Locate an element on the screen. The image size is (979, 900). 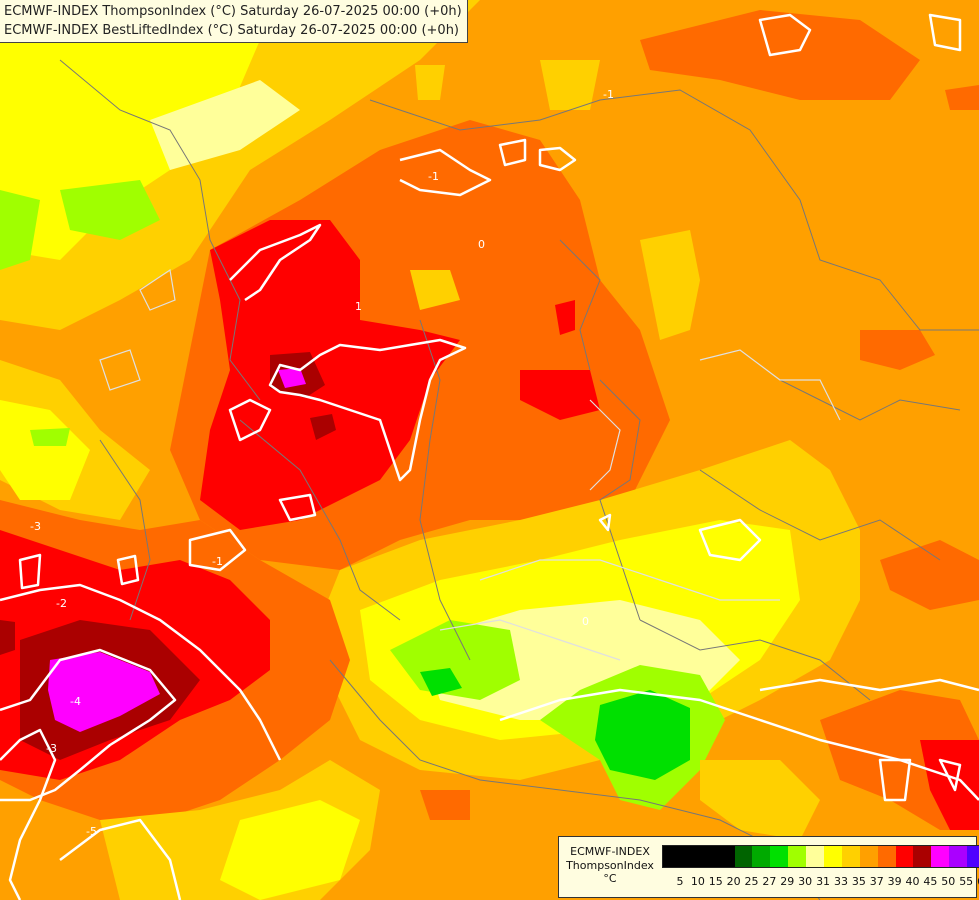
region-green-w3 is located at coordinates (50, 437).